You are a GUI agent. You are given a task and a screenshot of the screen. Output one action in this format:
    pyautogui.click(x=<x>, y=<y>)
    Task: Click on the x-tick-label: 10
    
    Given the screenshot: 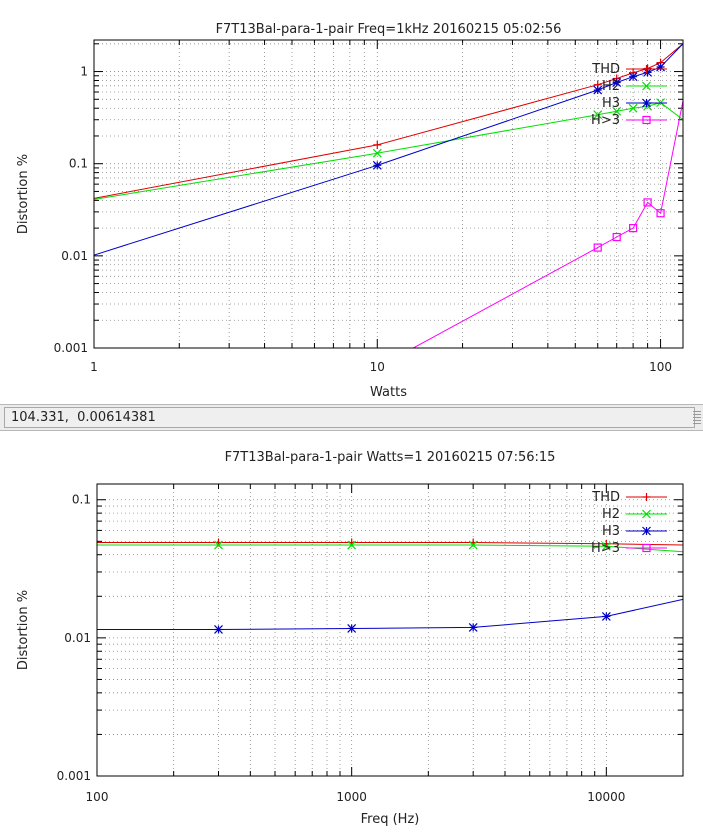 What is the action you would take?
    pyautogui.click(x=377, y=367)
    